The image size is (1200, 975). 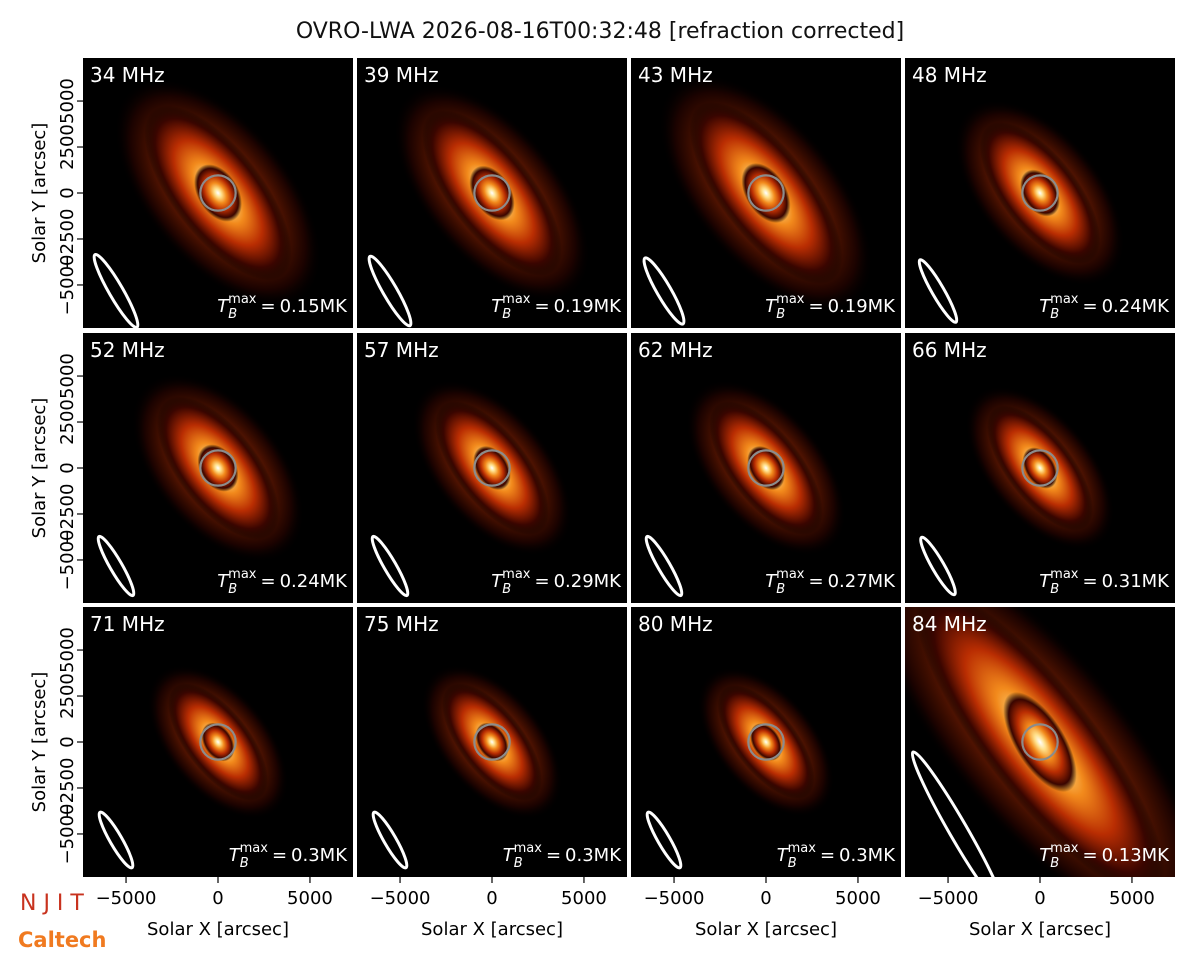 What do you see at coordinates (949, 75) in the screenshot?
I see `frequency-label: 48 MHz` at bounding box center [949, 75].